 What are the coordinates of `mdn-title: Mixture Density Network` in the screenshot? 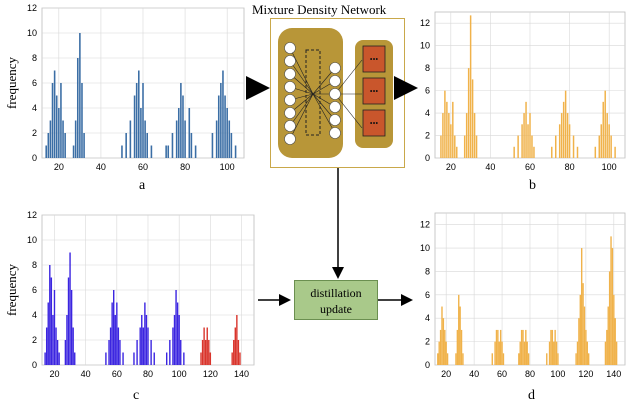 It's located at (319, 9).